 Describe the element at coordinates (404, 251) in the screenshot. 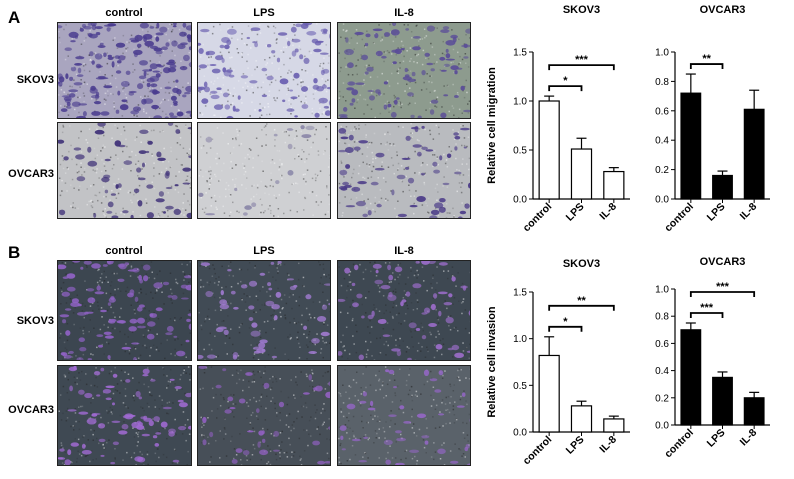

I see `col-label-il8-b: IL-8` at that location.